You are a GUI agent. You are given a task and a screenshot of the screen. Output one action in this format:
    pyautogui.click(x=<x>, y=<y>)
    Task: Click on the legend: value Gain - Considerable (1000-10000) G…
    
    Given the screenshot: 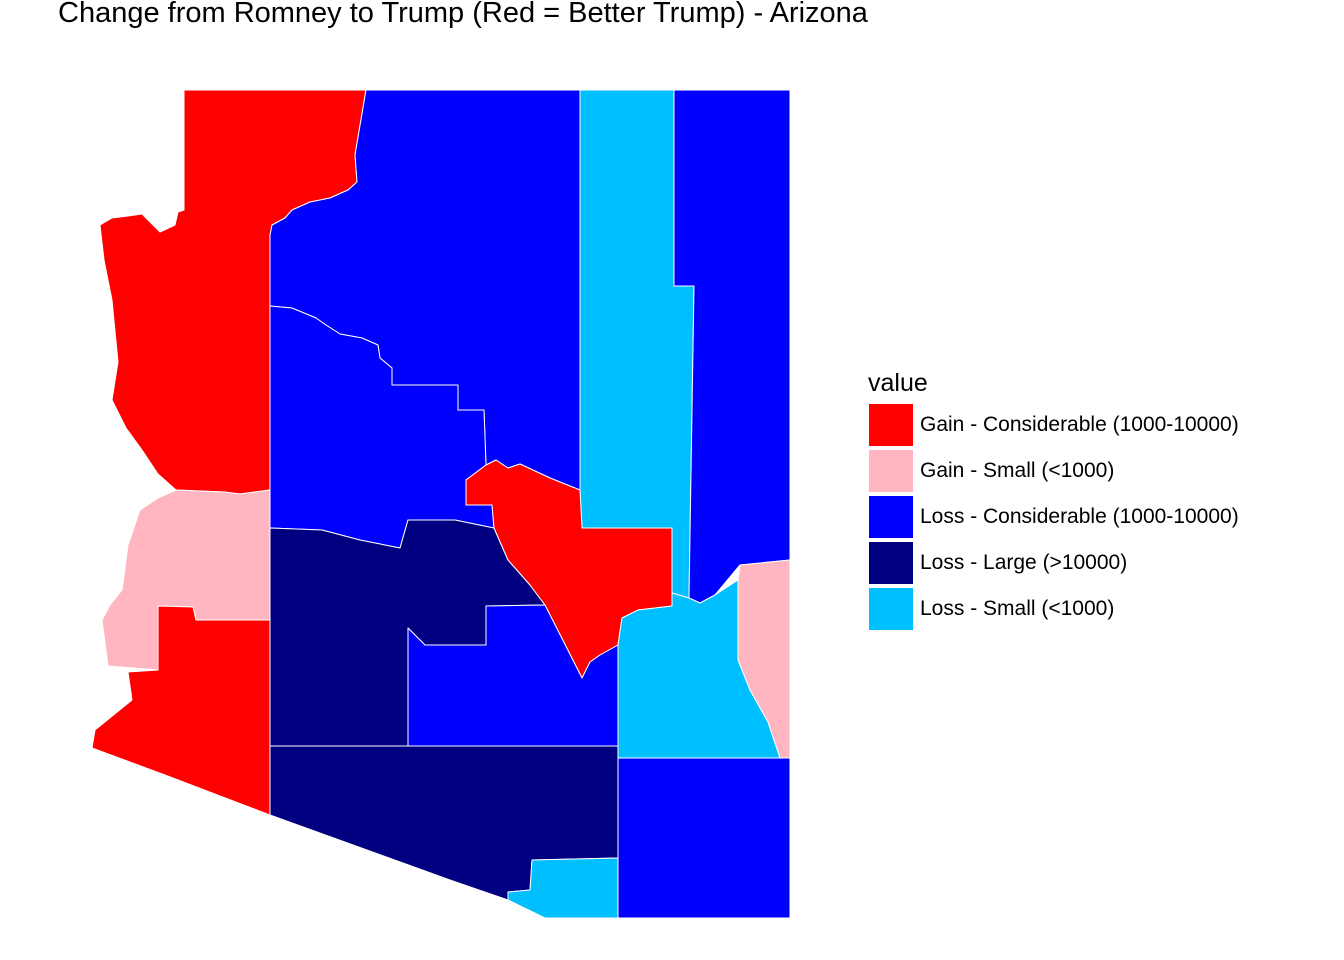 What is the action you would take?
    pyautogui.click(x=1053, y=500)
    